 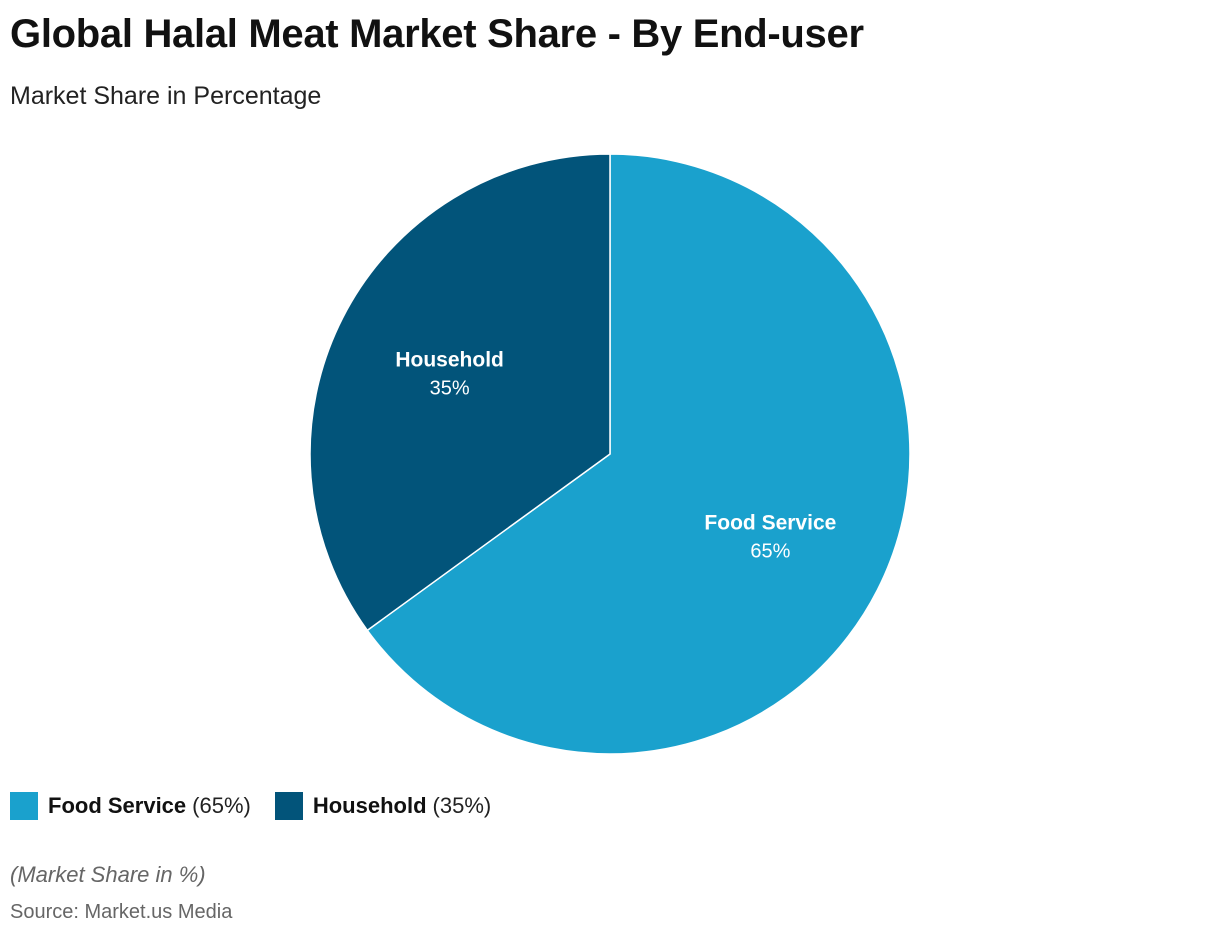 What do you see at coordinates (450, 388) in the screenshot?
I see `slice-value-label: 35%` at bounding box center [450, 388].